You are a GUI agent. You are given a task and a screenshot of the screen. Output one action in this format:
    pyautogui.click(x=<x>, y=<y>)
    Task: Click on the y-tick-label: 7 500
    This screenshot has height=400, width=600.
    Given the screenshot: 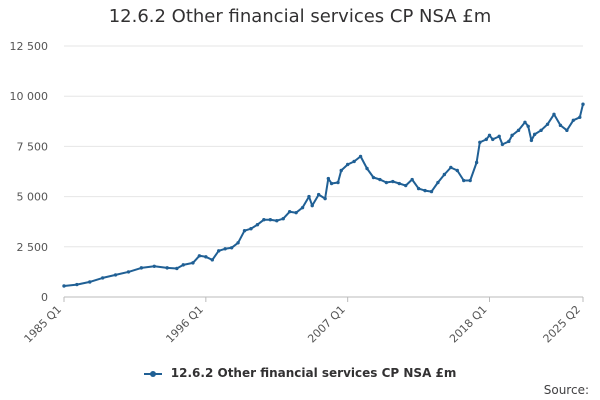 What is the action you would take?
    pyautogui.click(x=33, y=146)
    